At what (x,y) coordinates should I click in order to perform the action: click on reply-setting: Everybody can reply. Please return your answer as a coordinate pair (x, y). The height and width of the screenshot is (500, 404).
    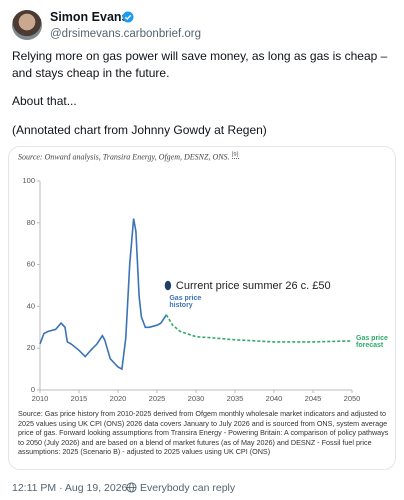
    Looking at the image, I should click on (188, 488).